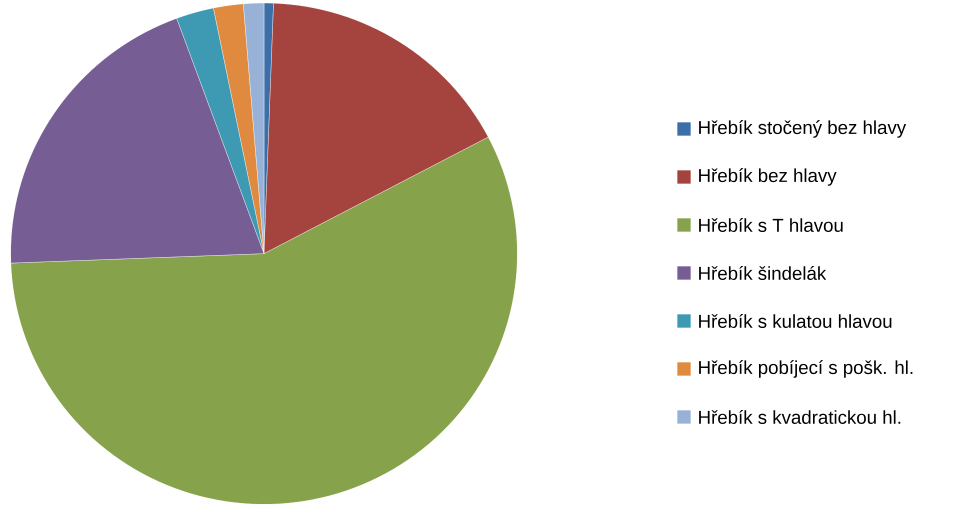 This screenshot has height=507, width=976. I want to click on legend-label: Hřebík s kvadratickou hl., so click(799, 417).